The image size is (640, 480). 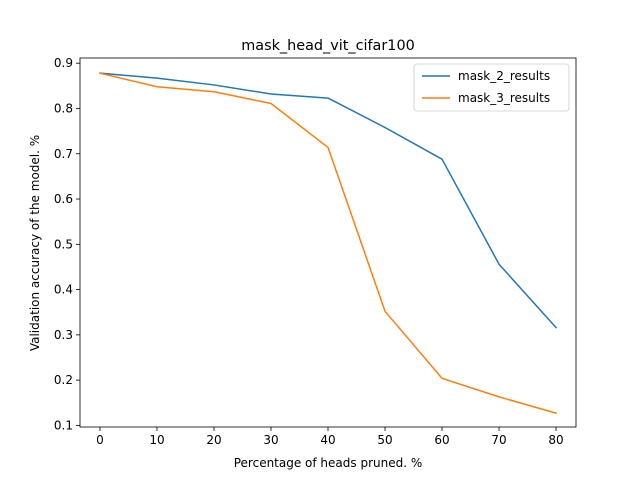 What do you see at coordinates (555, 440) in the screenshot?
I see `x-tick-label: 80` at bounding box center [555, 440].